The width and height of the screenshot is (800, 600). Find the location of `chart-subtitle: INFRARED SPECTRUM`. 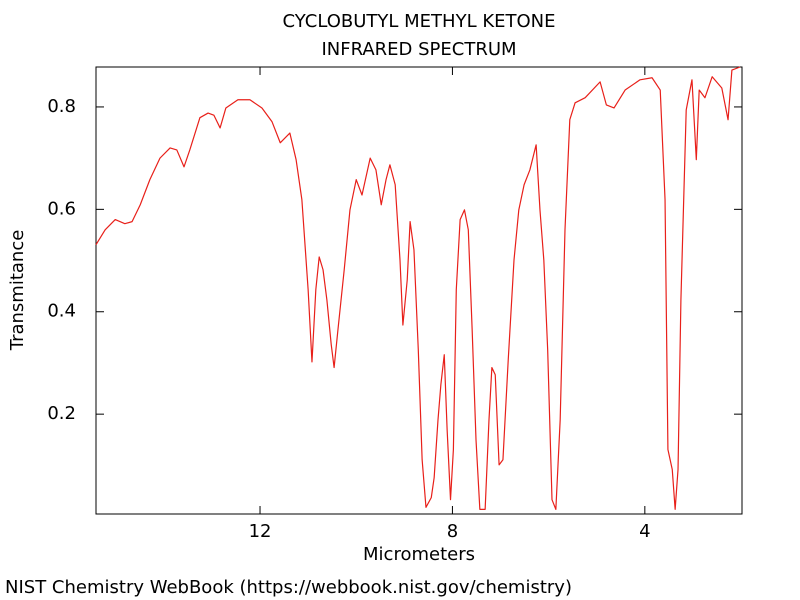

chart-subtitle: INFRARED SPECTRUM is located at coordinates (418, 49).